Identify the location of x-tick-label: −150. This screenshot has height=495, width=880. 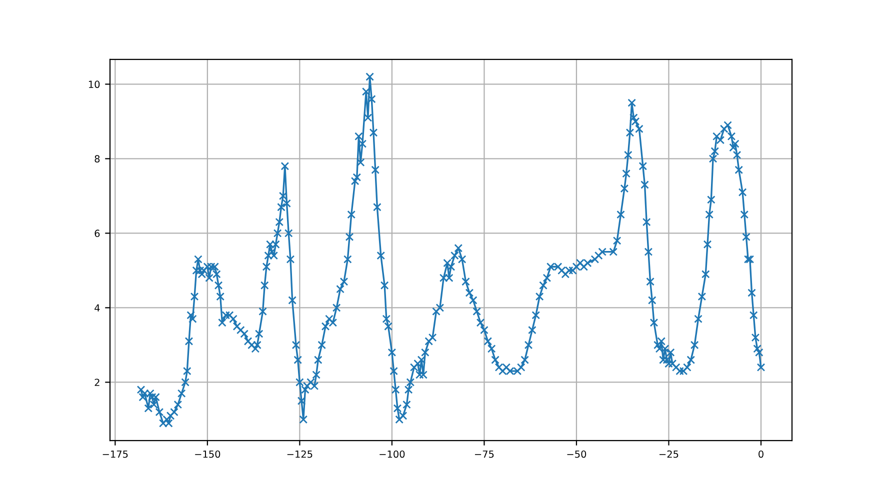
(207, 454).